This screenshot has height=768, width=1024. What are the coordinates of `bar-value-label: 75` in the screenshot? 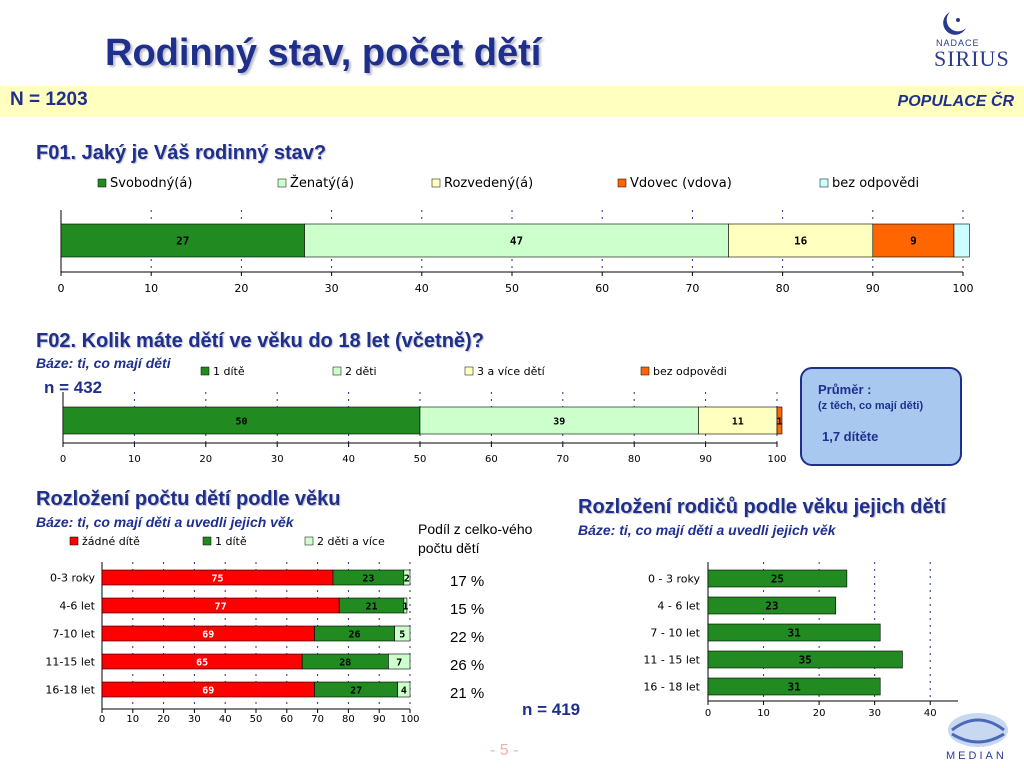 It's located at (217, 579).